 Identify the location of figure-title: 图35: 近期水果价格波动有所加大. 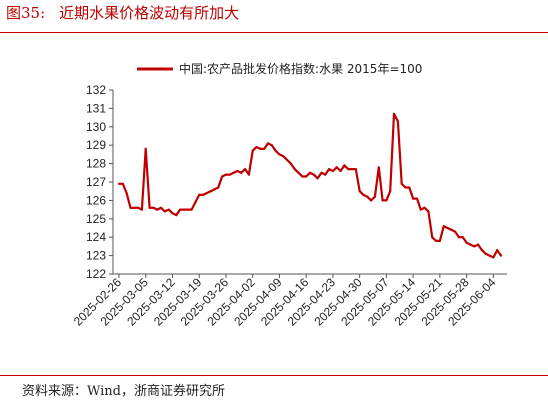
(122, 12).